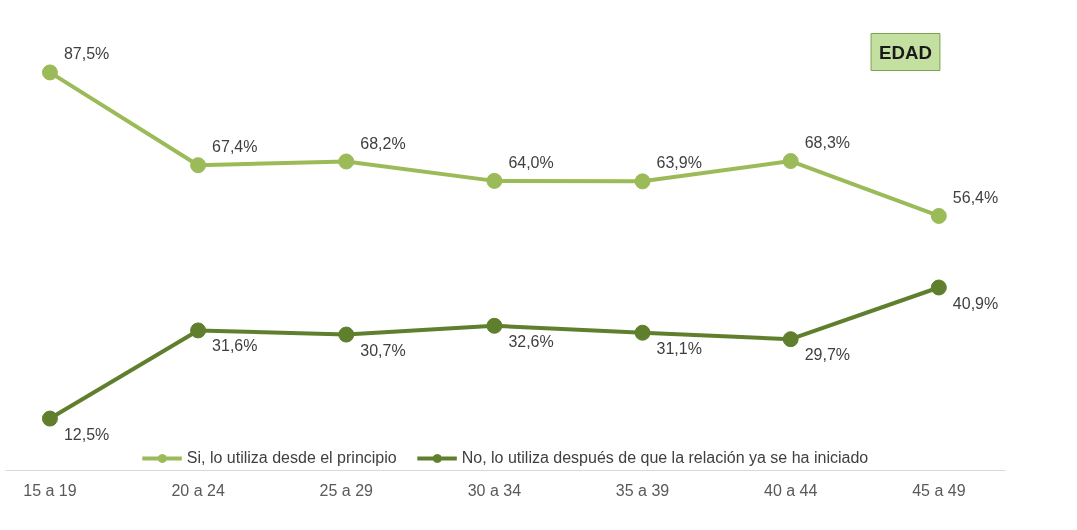 The width and height of the screenshot is (1077, 530). What do you see at coordinates (665, 458) in the screenshot?
I see `legend-label: No, lo utiliza después de que la relación ya se ha iniciado` at bounding box center [665, 458].